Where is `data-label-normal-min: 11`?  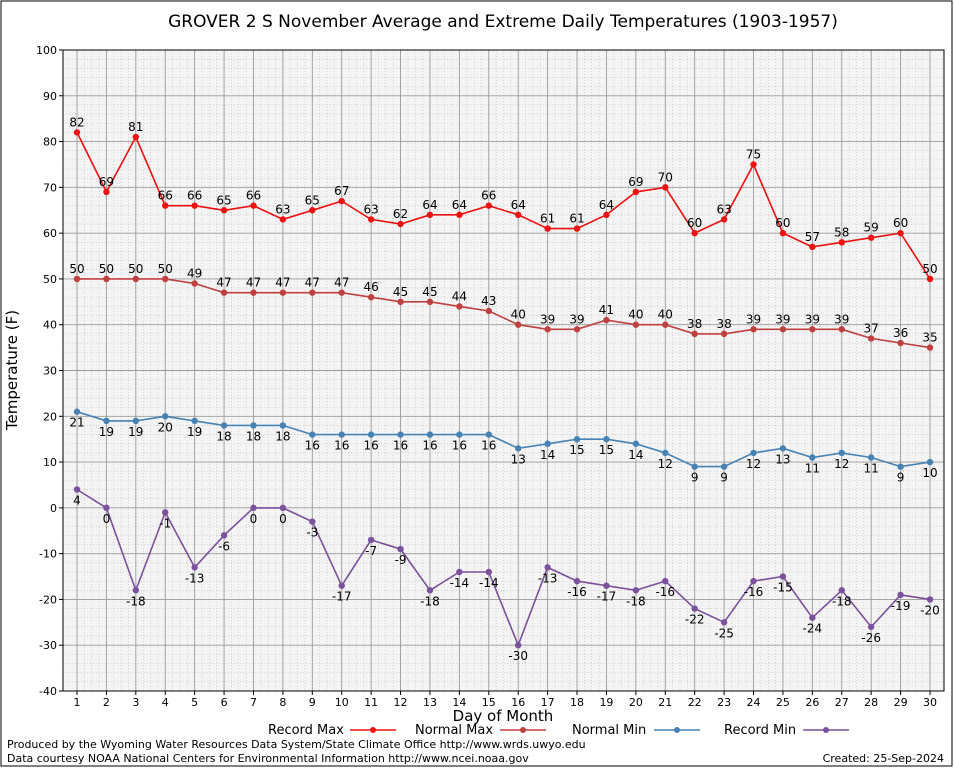 data-label-normal-min: 11 is located at coordinates (812, 468).